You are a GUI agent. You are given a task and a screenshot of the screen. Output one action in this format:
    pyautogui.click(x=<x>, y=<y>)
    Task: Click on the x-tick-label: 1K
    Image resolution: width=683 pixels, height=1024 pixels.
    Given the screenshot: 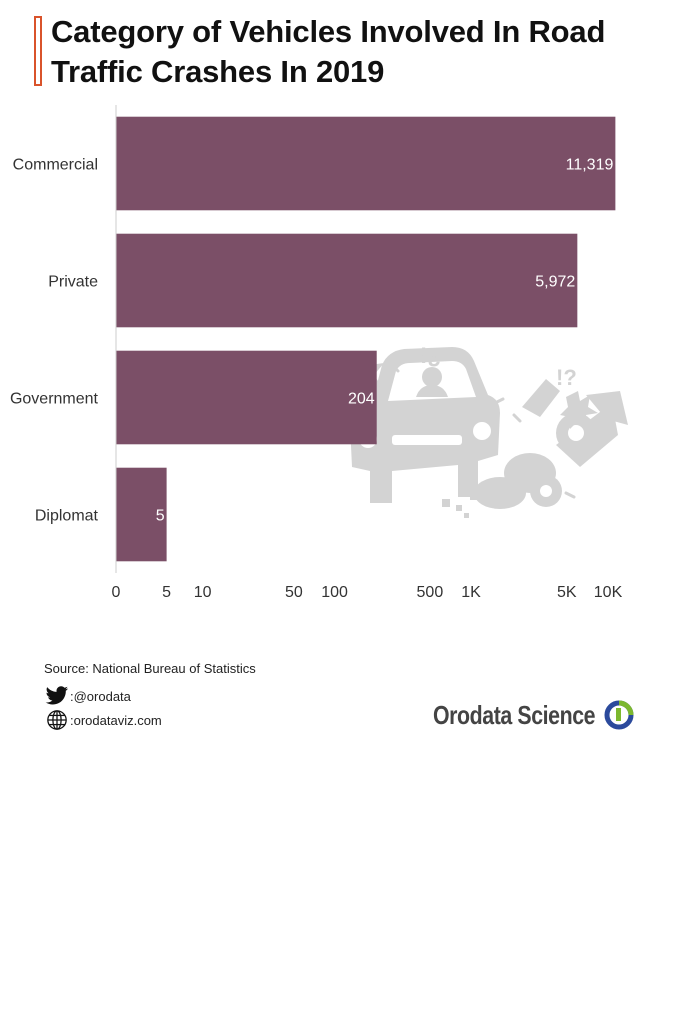 What is the action you would take?
    pyautogui.click(x=471, y=592)
    